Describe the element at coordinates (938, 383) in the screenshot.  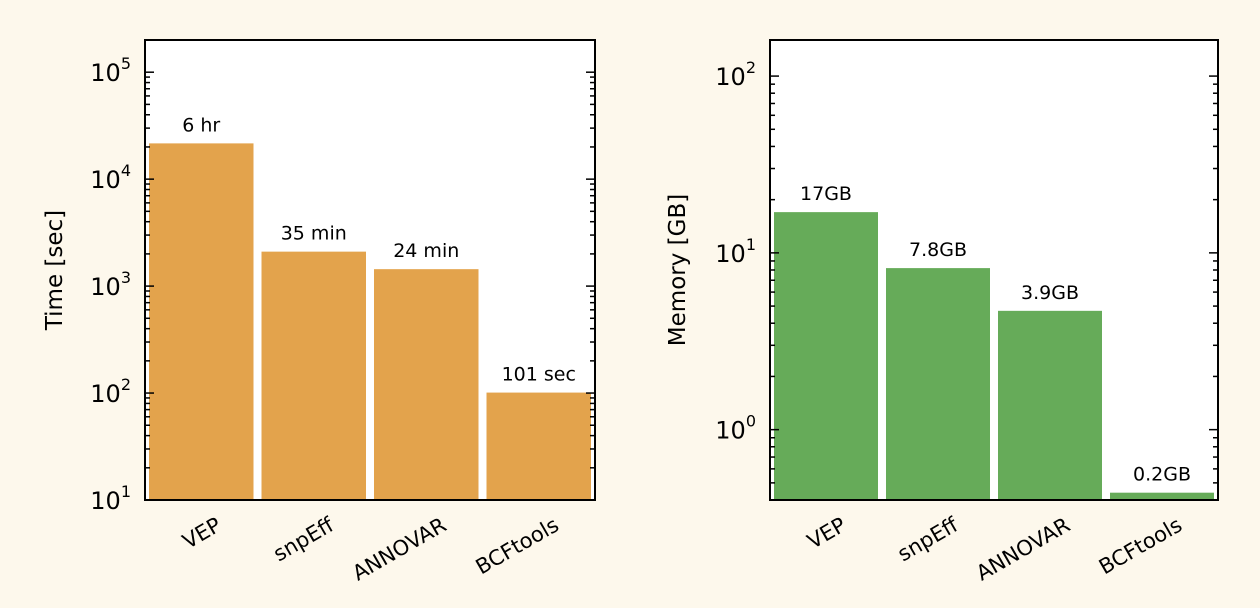
I see `memory-bar-snpeff` at that location.